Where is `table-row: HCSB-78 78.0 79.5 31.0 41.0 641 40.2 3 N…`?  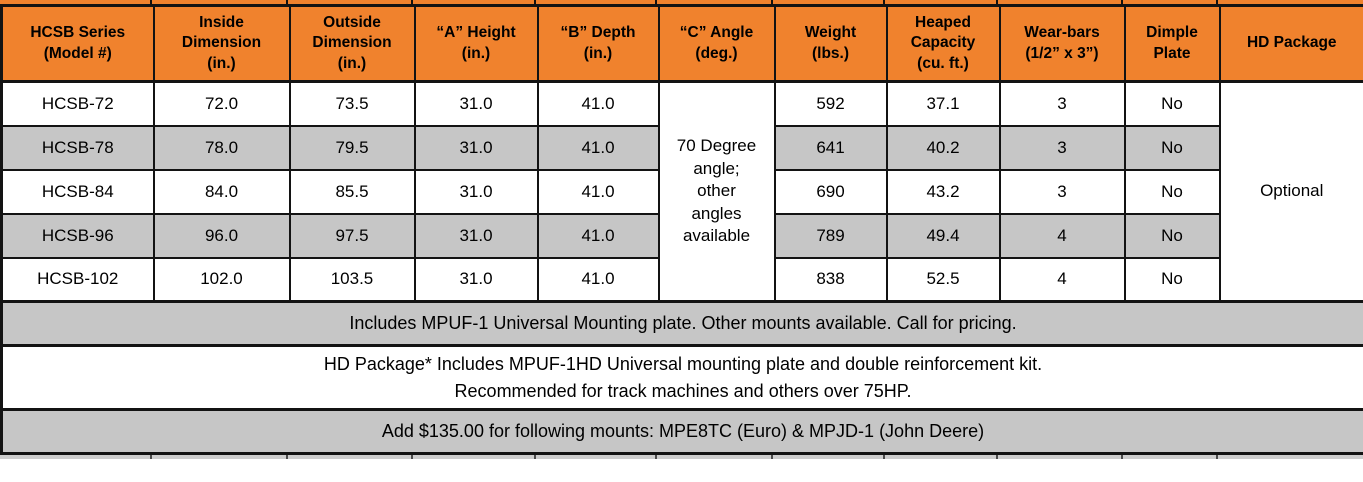
table-row: HCSB-78 78.0 79.5 31.0 41.0 641 40.2 3 N… is located at coordinates (681, 147).